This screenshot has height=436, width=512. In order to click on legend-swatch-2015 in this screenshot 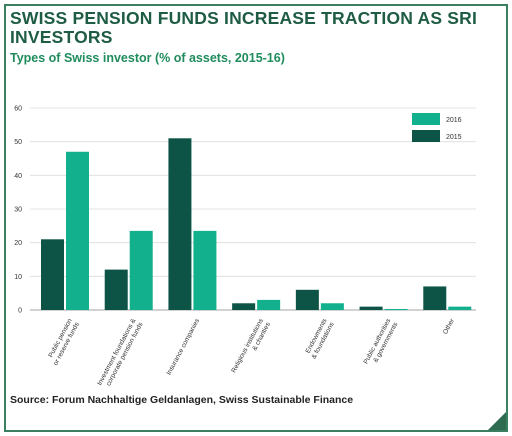, I will do `click(426, 136)`.